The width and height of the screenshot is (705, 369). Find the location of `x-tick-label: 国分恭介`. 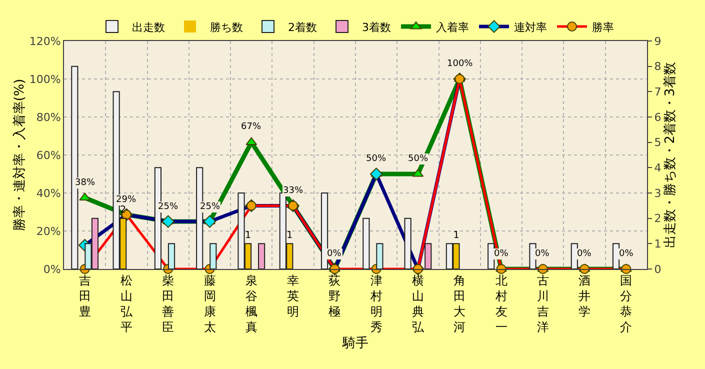

x-tick-label: 国分恭介 is located at coordinates (626, 303).